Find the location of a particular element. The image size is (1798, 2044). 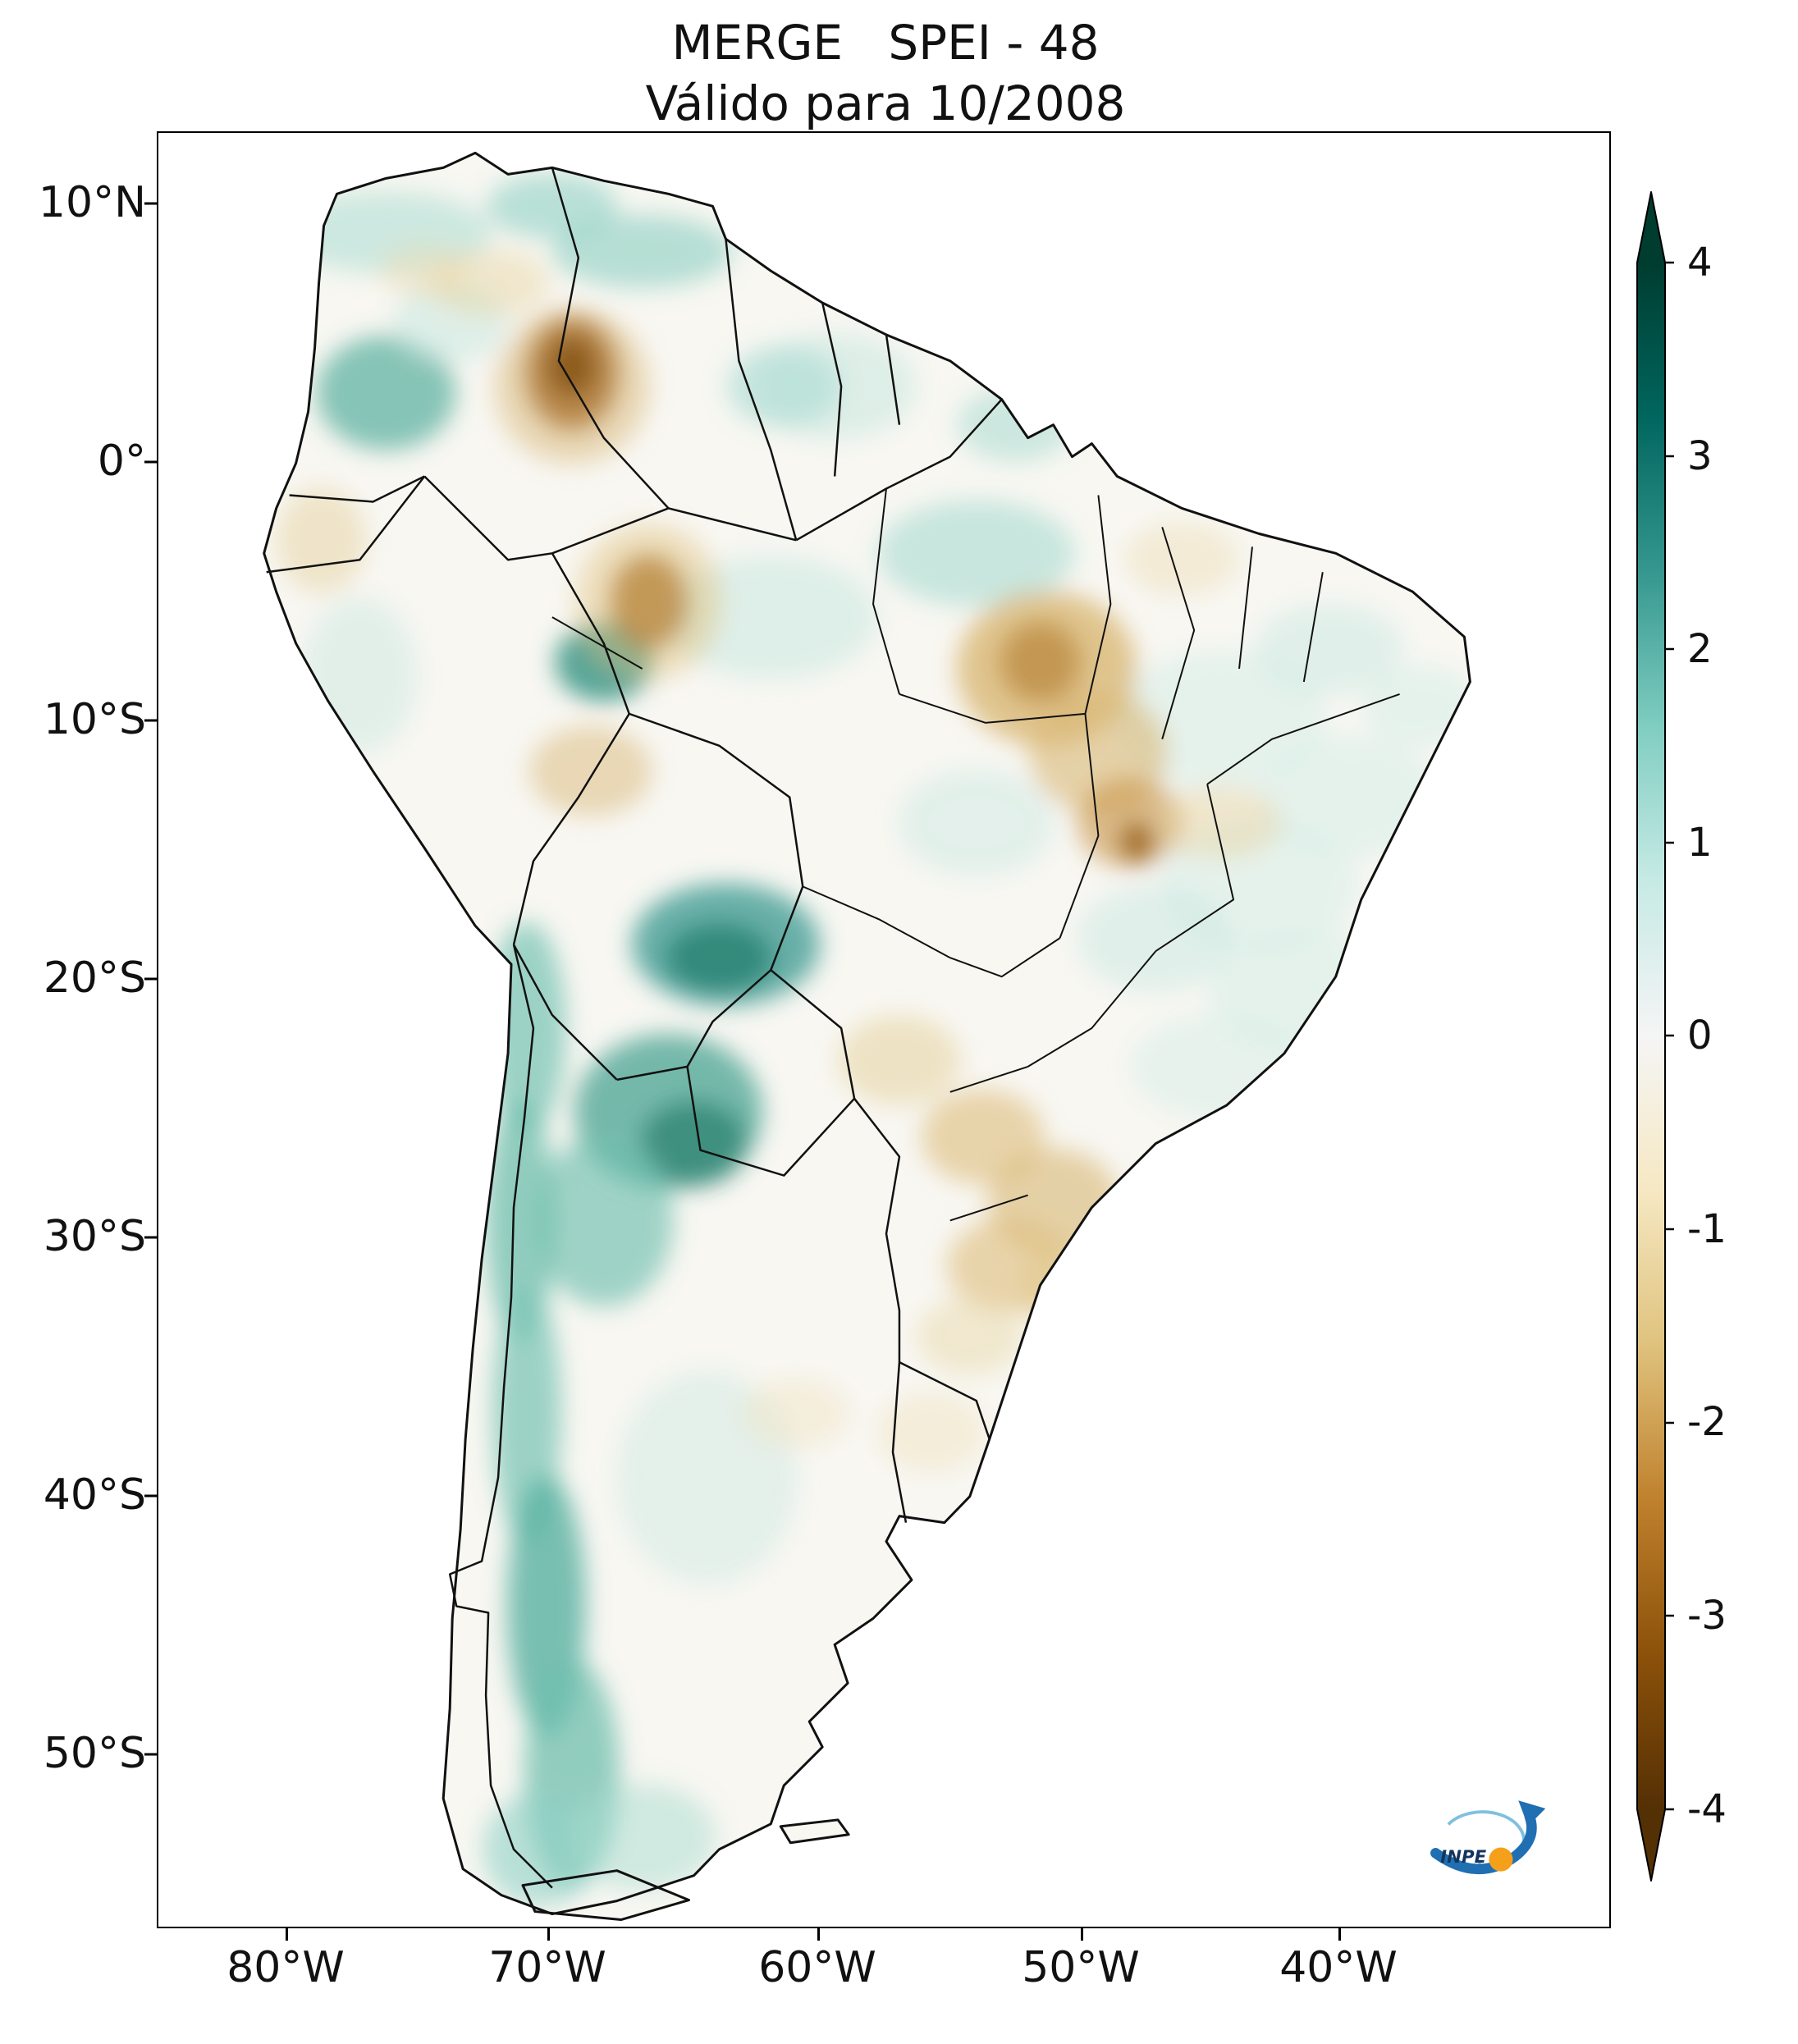

cbar-tick-3: 3 is located at coordinates (1700, 456).